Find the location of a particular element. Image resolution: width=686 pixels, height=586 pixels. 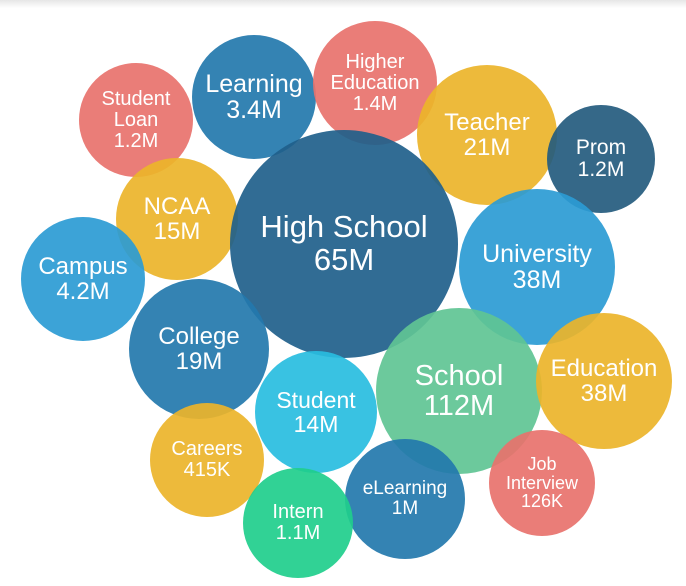

bubble-value: 1M is located at coordinates (405, 508).